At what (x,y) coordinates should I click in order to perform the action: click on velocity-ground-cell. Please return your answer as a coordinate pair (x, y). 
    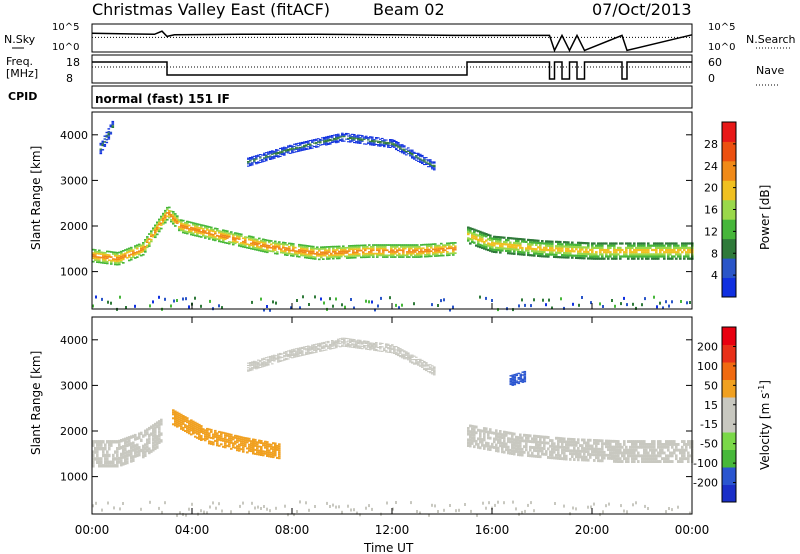
    Looking at the image, I should click on (120, 509).